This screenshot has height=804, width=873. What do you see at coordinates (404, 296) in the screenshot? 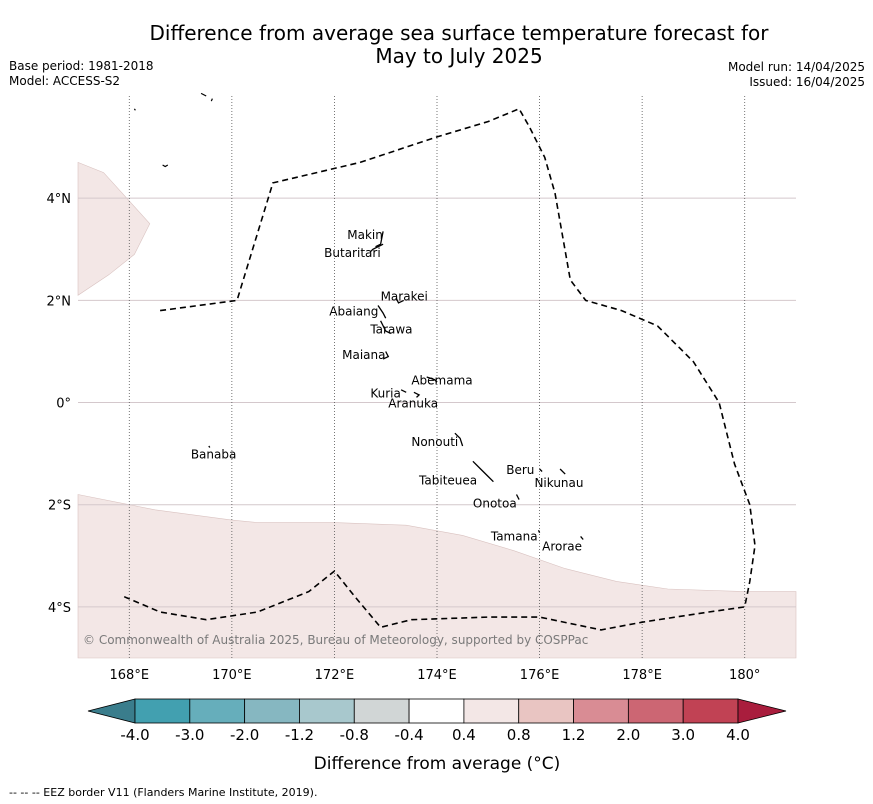
I see `island-label: Marakei` at bounding box center [404, 296].